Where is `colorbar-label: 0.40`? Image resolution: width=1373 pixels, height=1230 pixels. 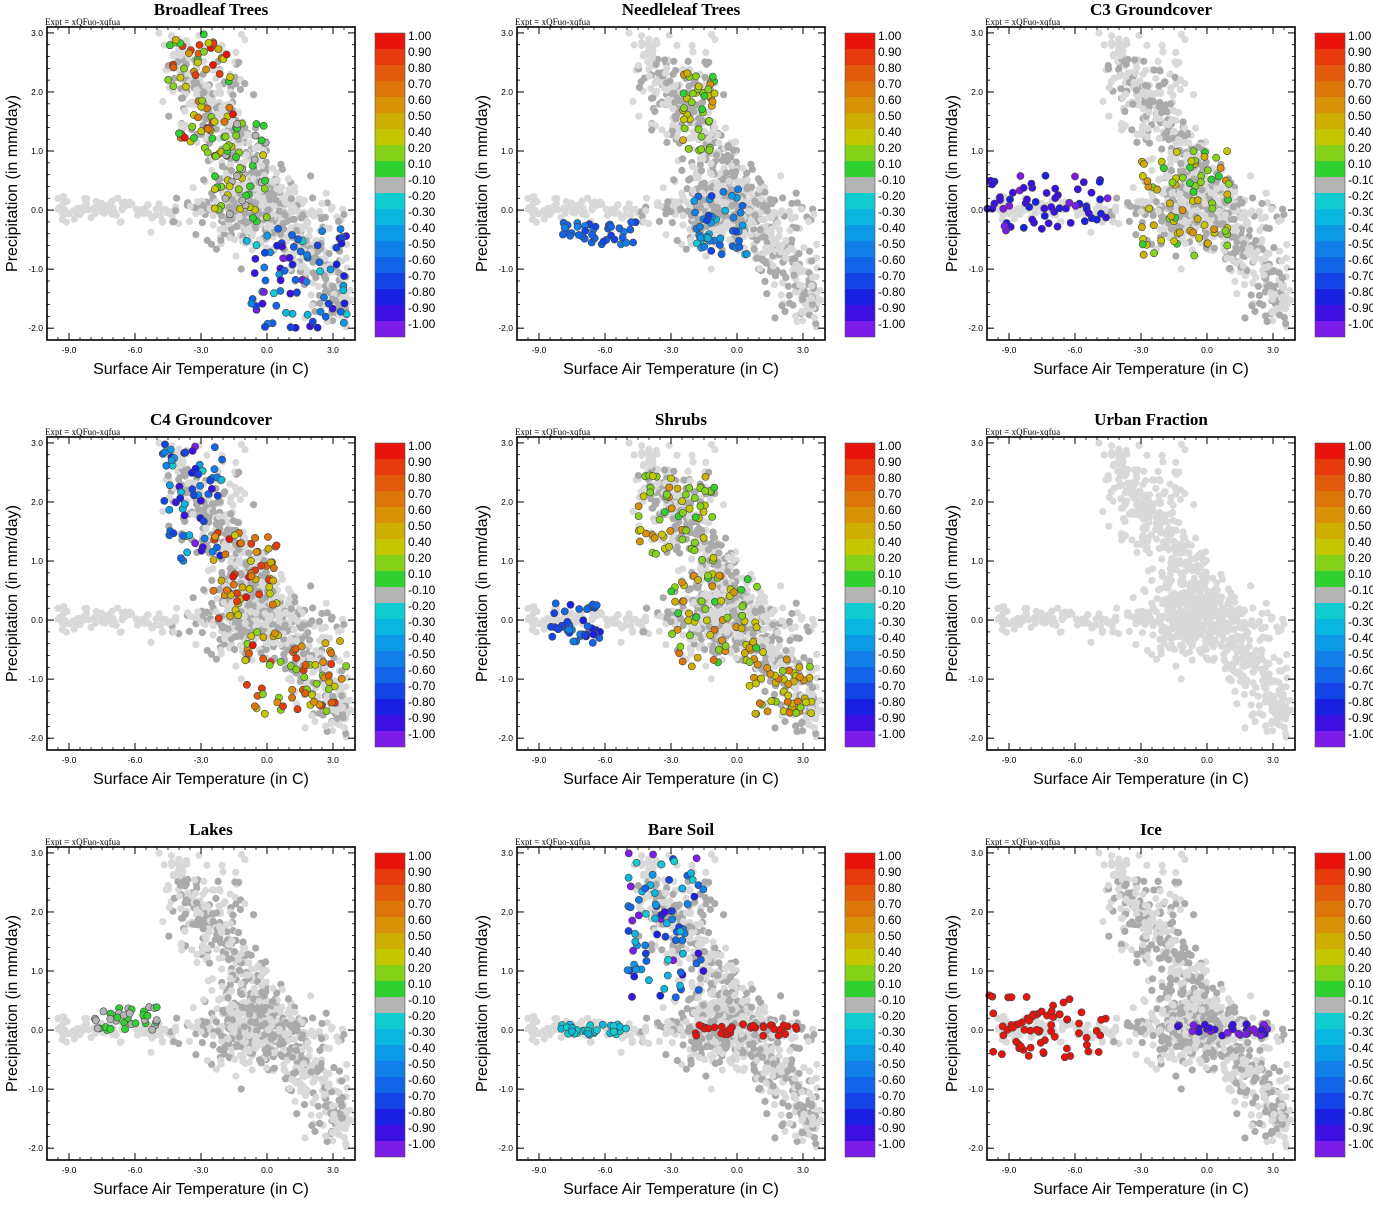
colorbar-label: 0.40 is located at coordinates (890, 132).